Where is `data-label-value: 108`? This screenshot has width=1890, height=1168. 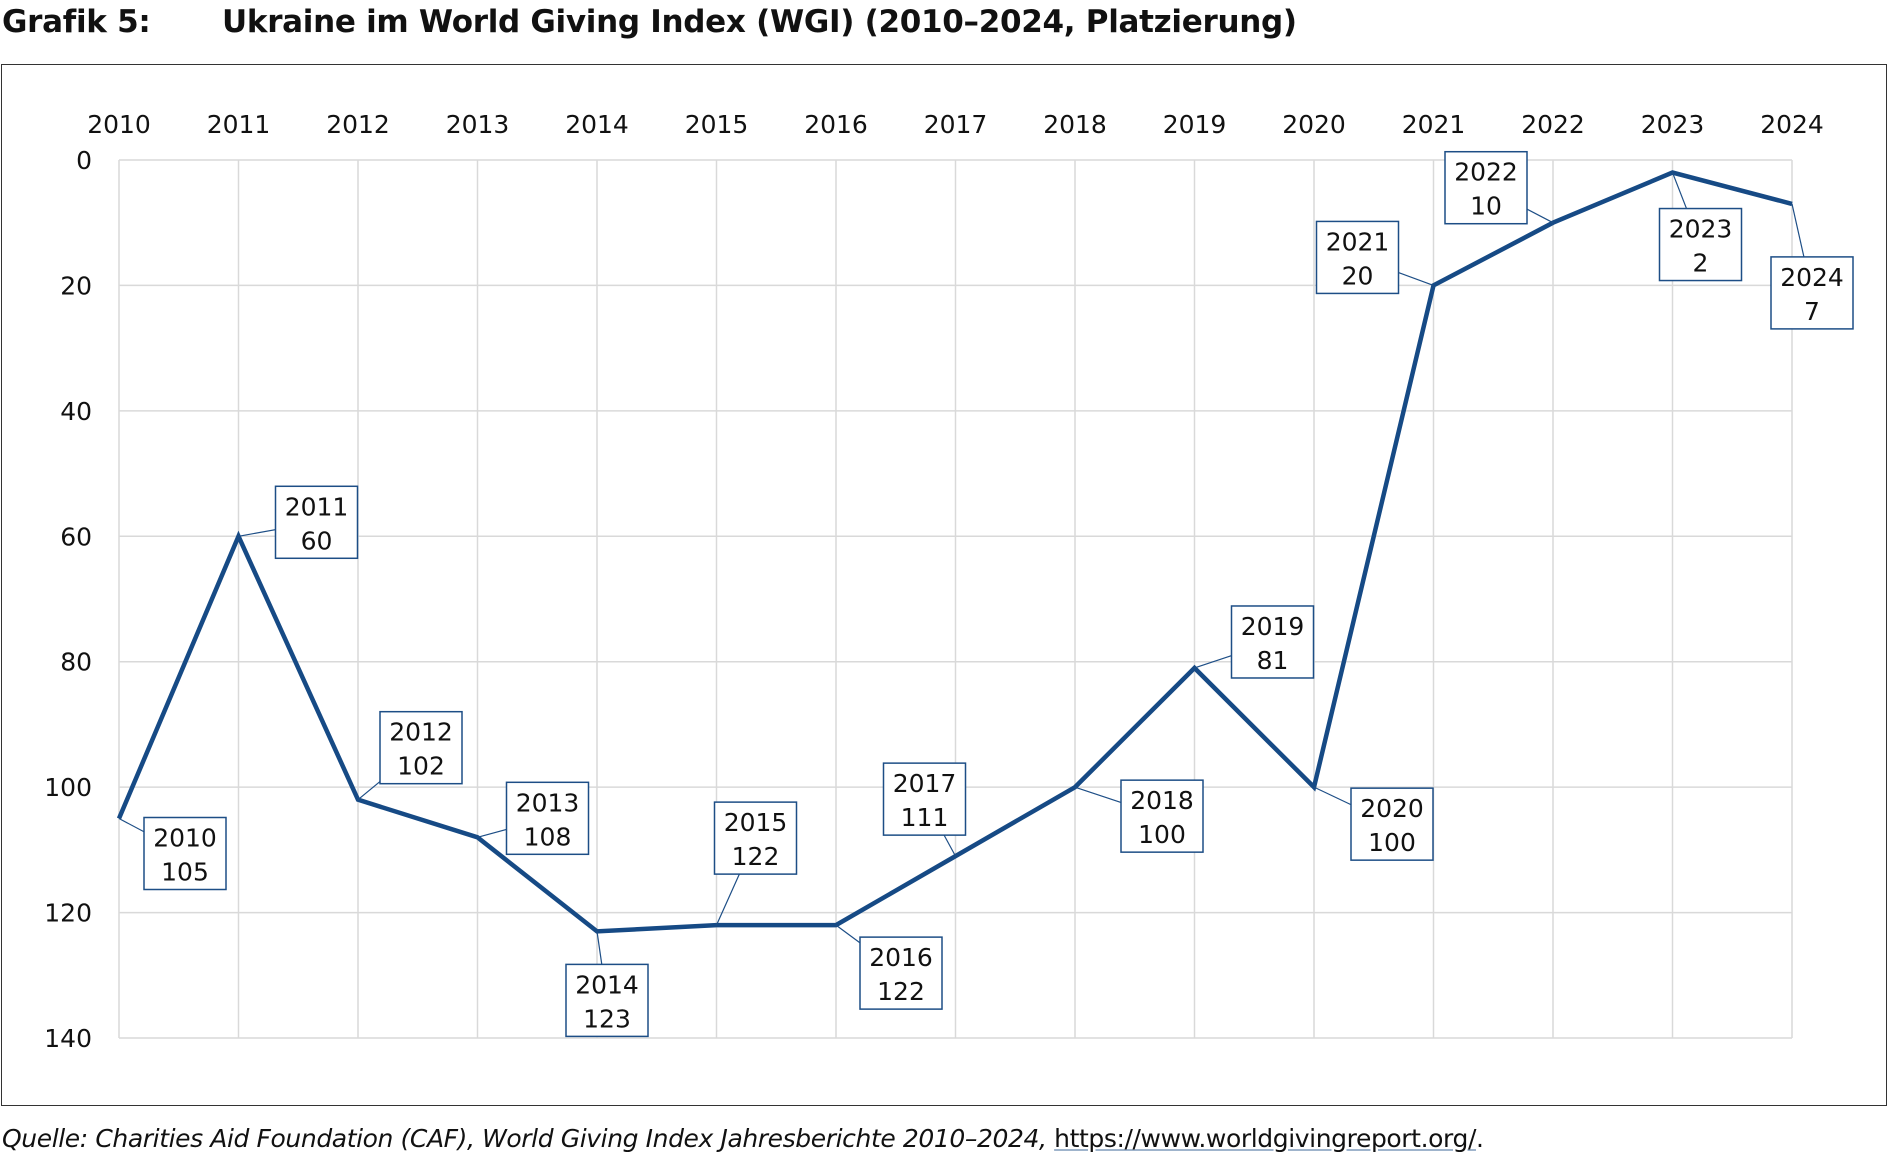
data-label-value: 108 is located at coordinates (548, 836).